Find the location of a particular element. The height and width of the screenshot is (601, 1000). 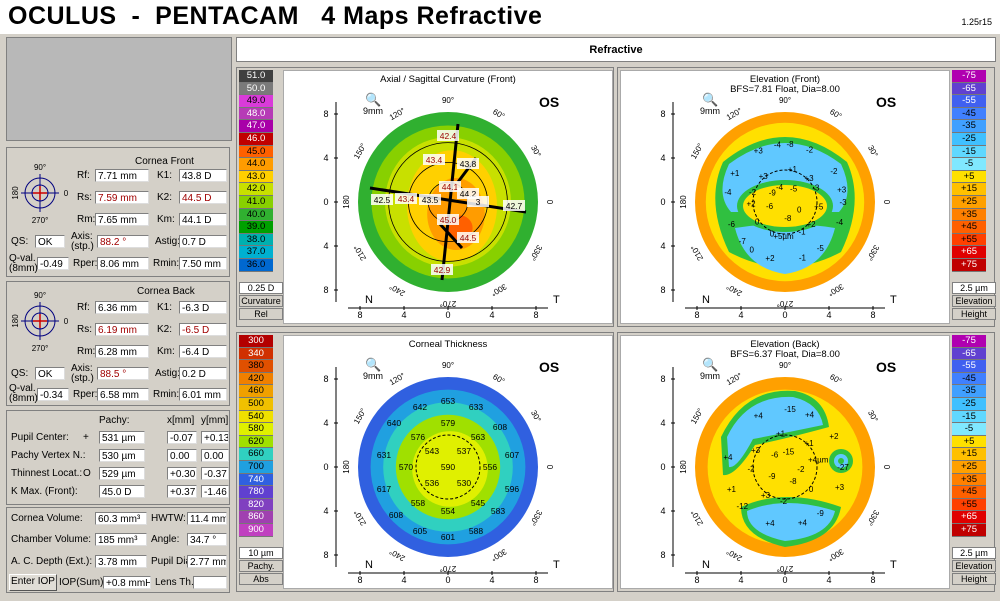

scale-cell: 780 is located at coordinates (256, 492).